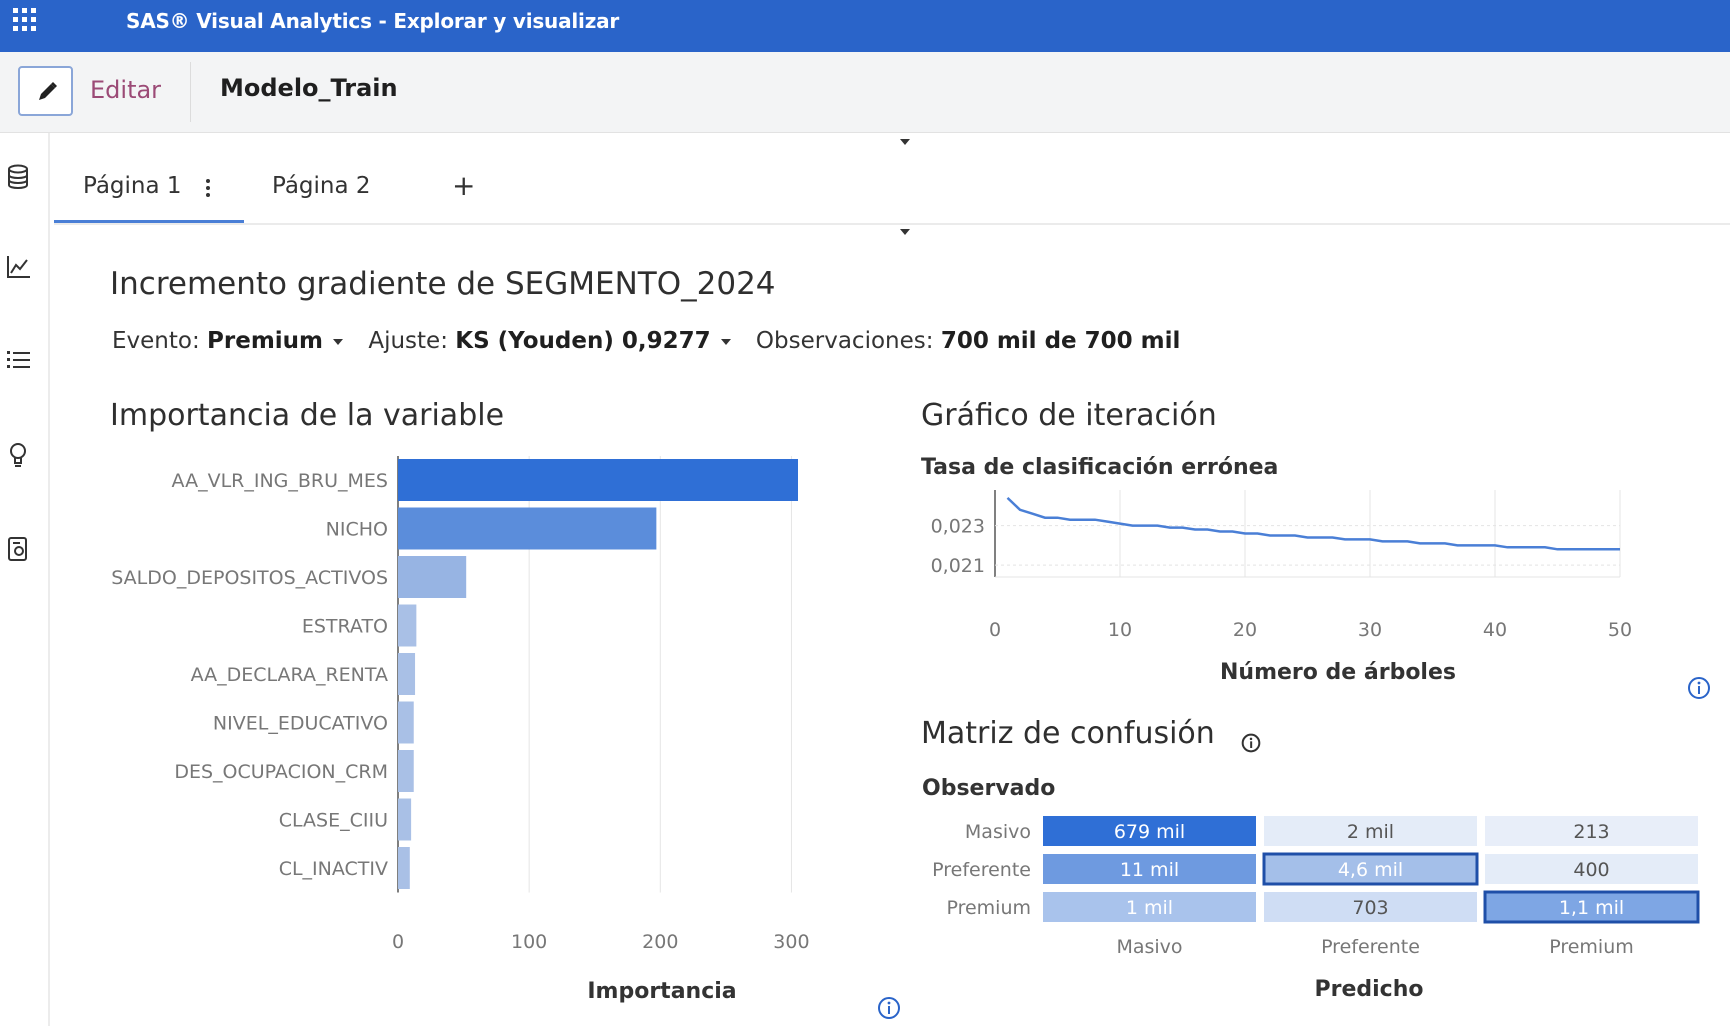  Describe the element at coordinates (1370, 947) in the screenshot. I see `predicted-column-label: Preferente` at that location.